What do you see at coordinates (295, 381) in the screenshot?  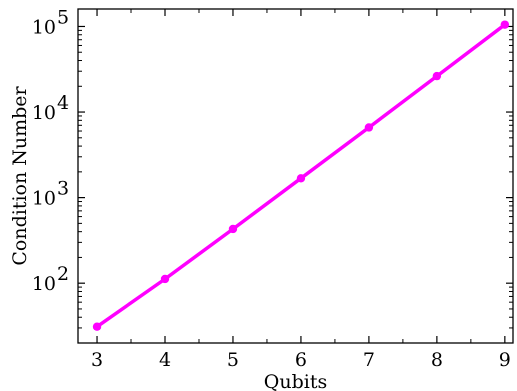 I see `x-axis-title: Qubits` at bounding box center [295, 381].